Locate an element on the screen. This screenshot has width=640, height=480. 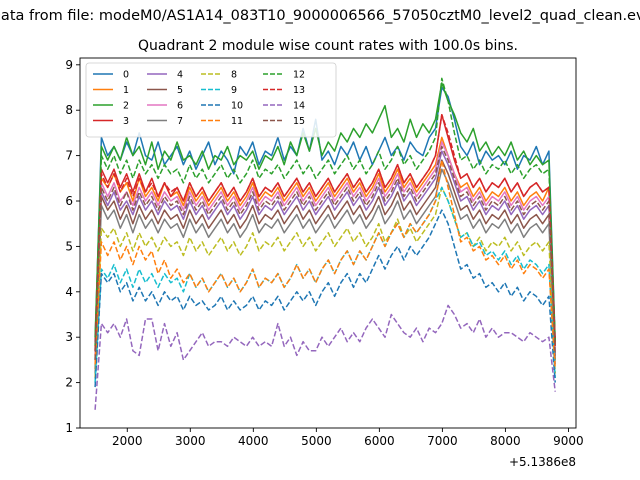
legend-label-10: 10 is located at coordinates (237, 106).